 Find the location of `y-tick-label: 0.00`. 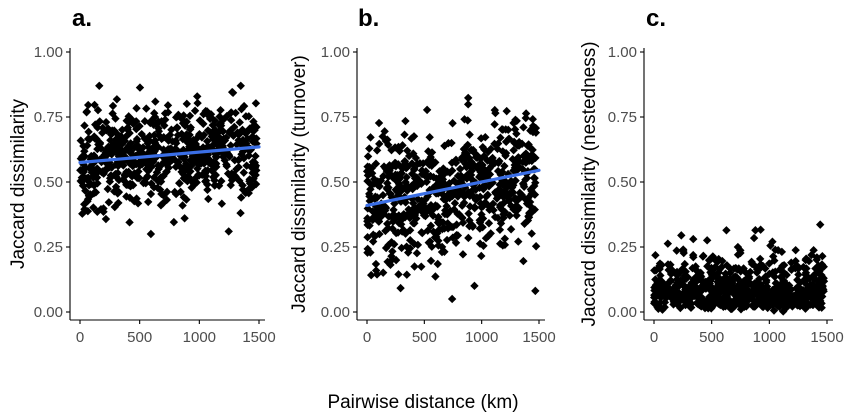

y-tick-label: 0.00 is located at coordinates (335, 312).